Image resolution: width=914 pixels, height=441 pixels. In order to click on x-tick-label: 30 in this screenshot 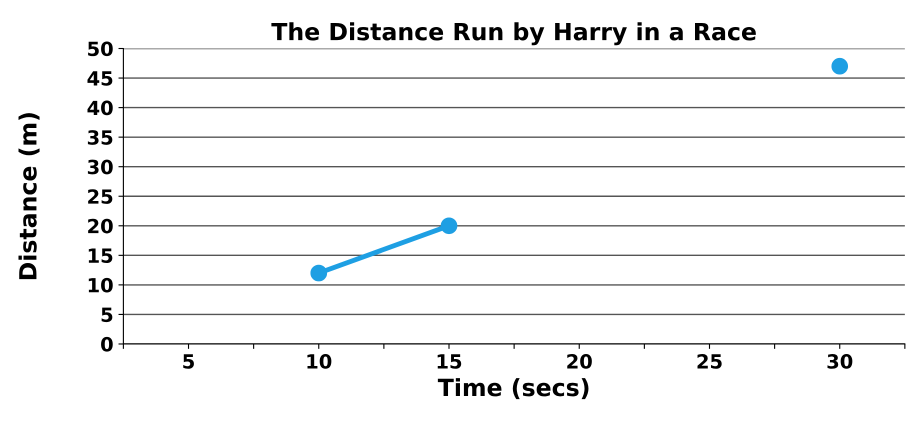, I will do `click(840, 361)`.